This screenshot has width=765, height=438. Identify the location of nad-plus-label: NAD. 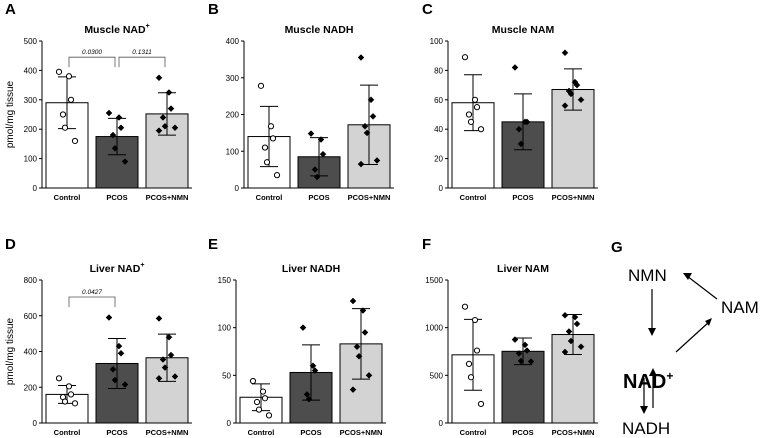
(644, 382).